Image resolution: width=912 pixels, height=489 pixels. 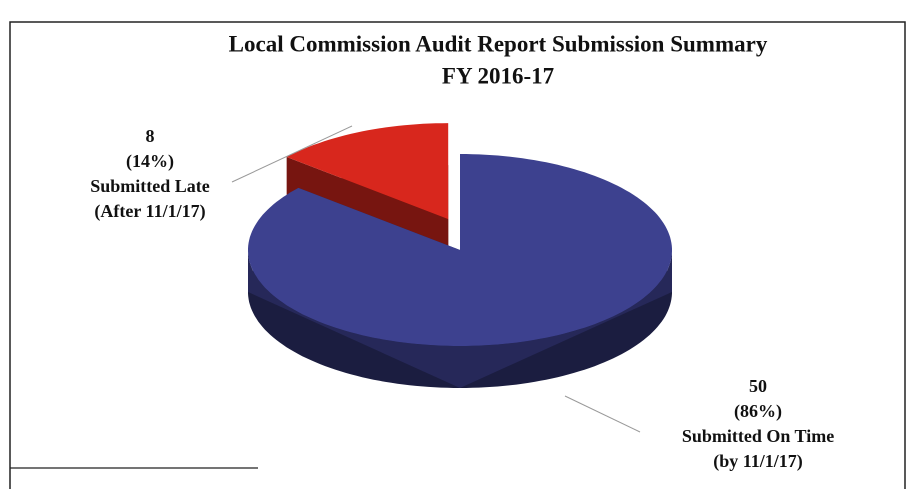 I want to click on data-label: Submitted On Time, so click(x=758, y=436).